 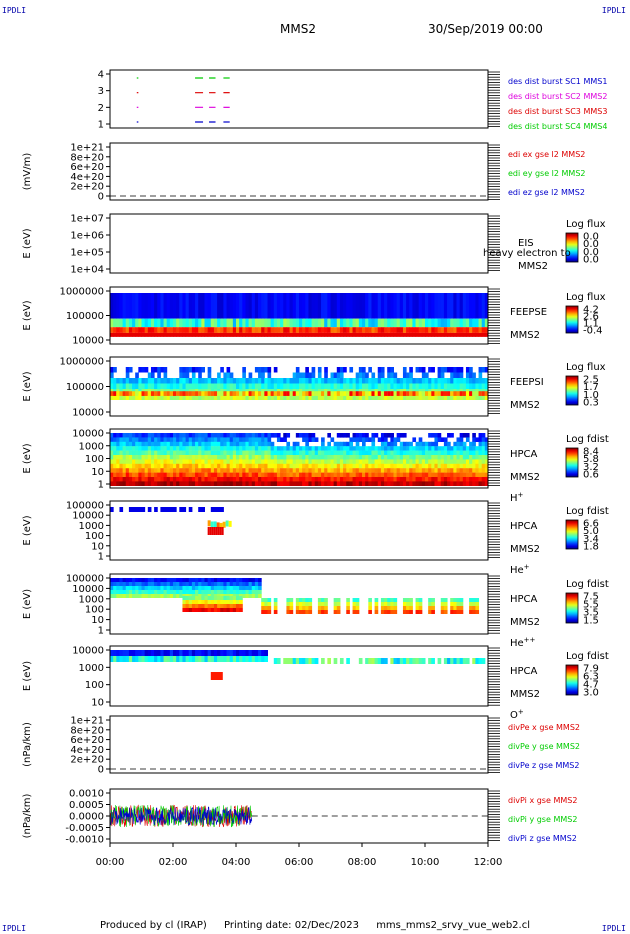 I want to click on y-tick-label: 10, so click(x=97, y=472).